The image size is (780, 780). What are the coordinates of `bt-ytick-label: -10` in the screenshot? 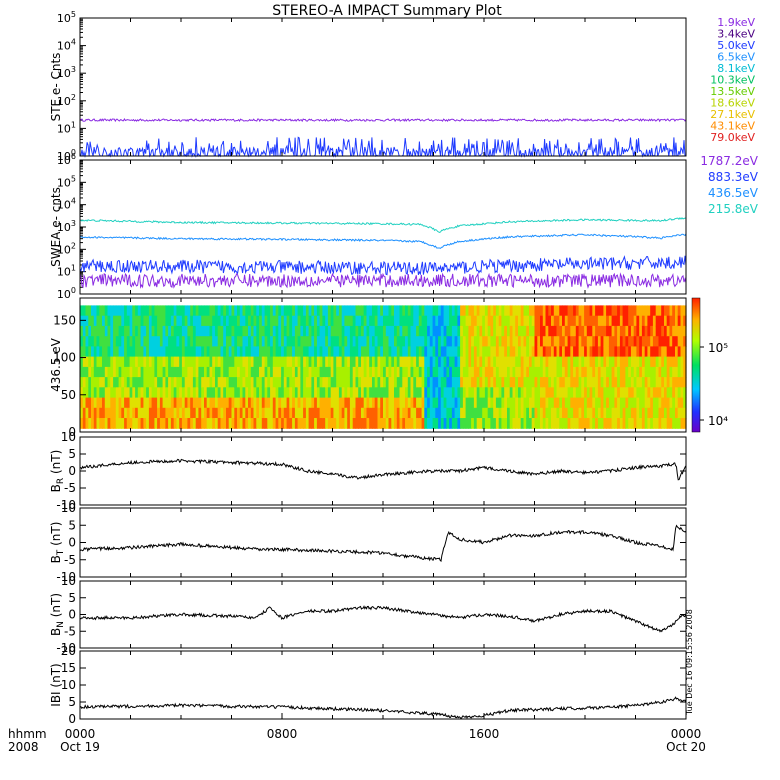 It's located at (66, 577).